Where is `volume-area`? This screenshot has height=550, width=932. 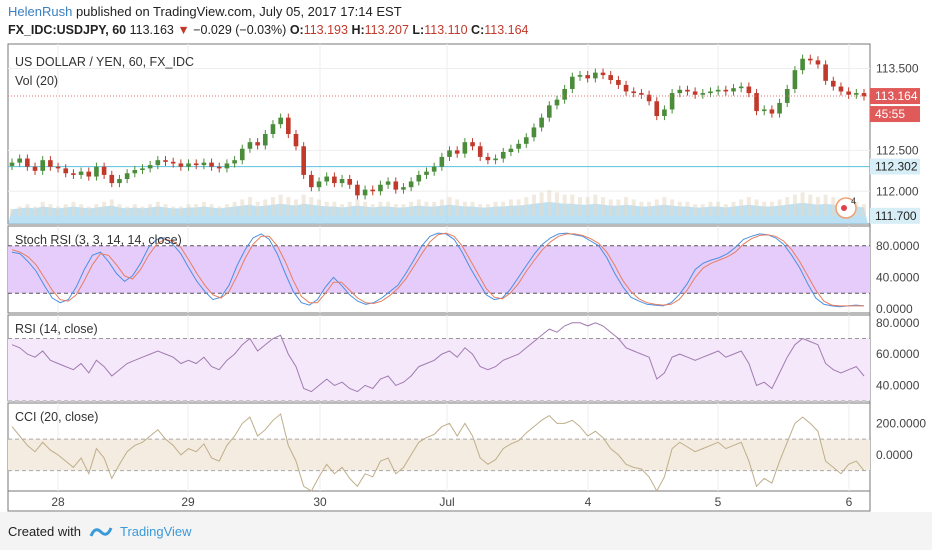
volume-area is located at coordinates (438, 213).